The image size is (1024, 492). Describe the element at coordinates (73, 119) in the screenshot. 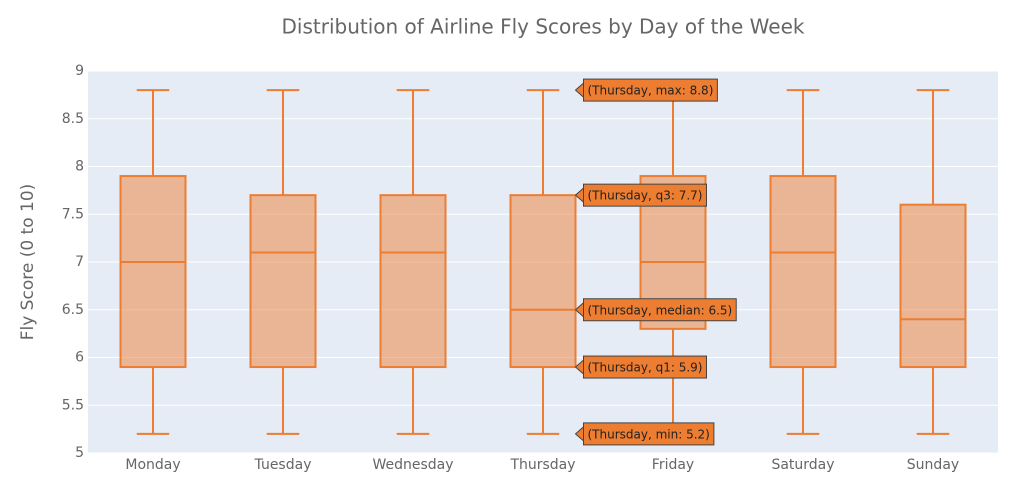

I see `y-tick-label: 8.5` at that location.